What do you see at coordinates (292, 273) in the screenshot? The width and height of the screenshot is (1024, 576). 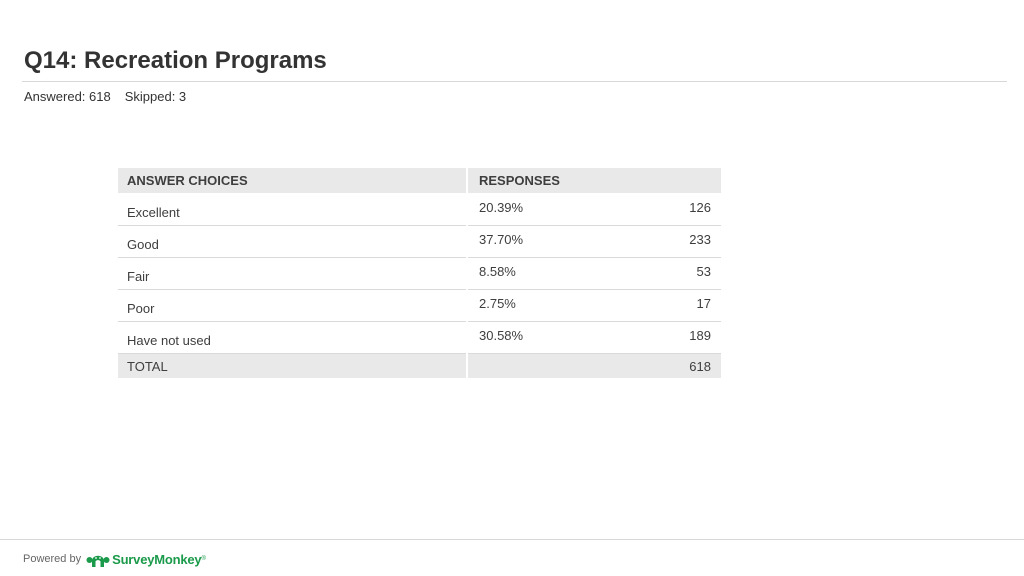 I see `answer-choice: Fair` at bounding box center [292, 273].